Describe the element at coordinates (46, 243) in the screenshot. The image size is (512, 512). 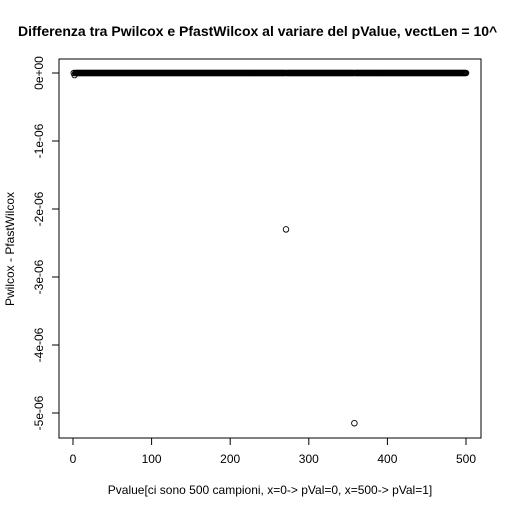
I see `y-axis: 0e+00 -1e-06 -2e-06 -3e-06 -4e-06 -5e-06` at that location.